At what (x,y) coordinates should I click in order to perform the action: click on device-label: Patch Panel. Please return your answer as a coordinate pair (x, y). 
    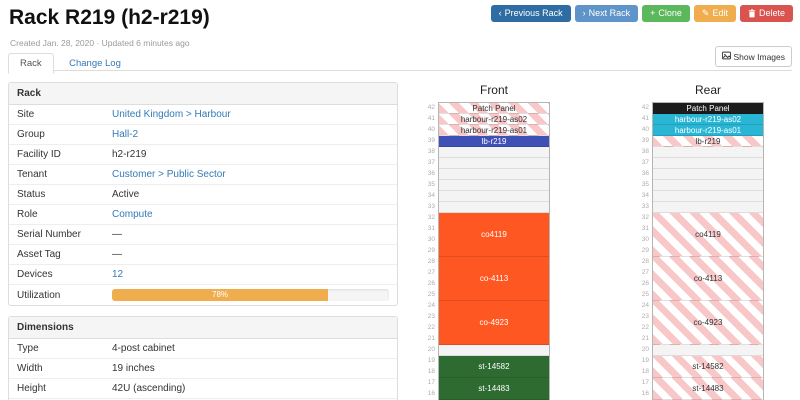
    Looking at the image, I should click on (494, 108).